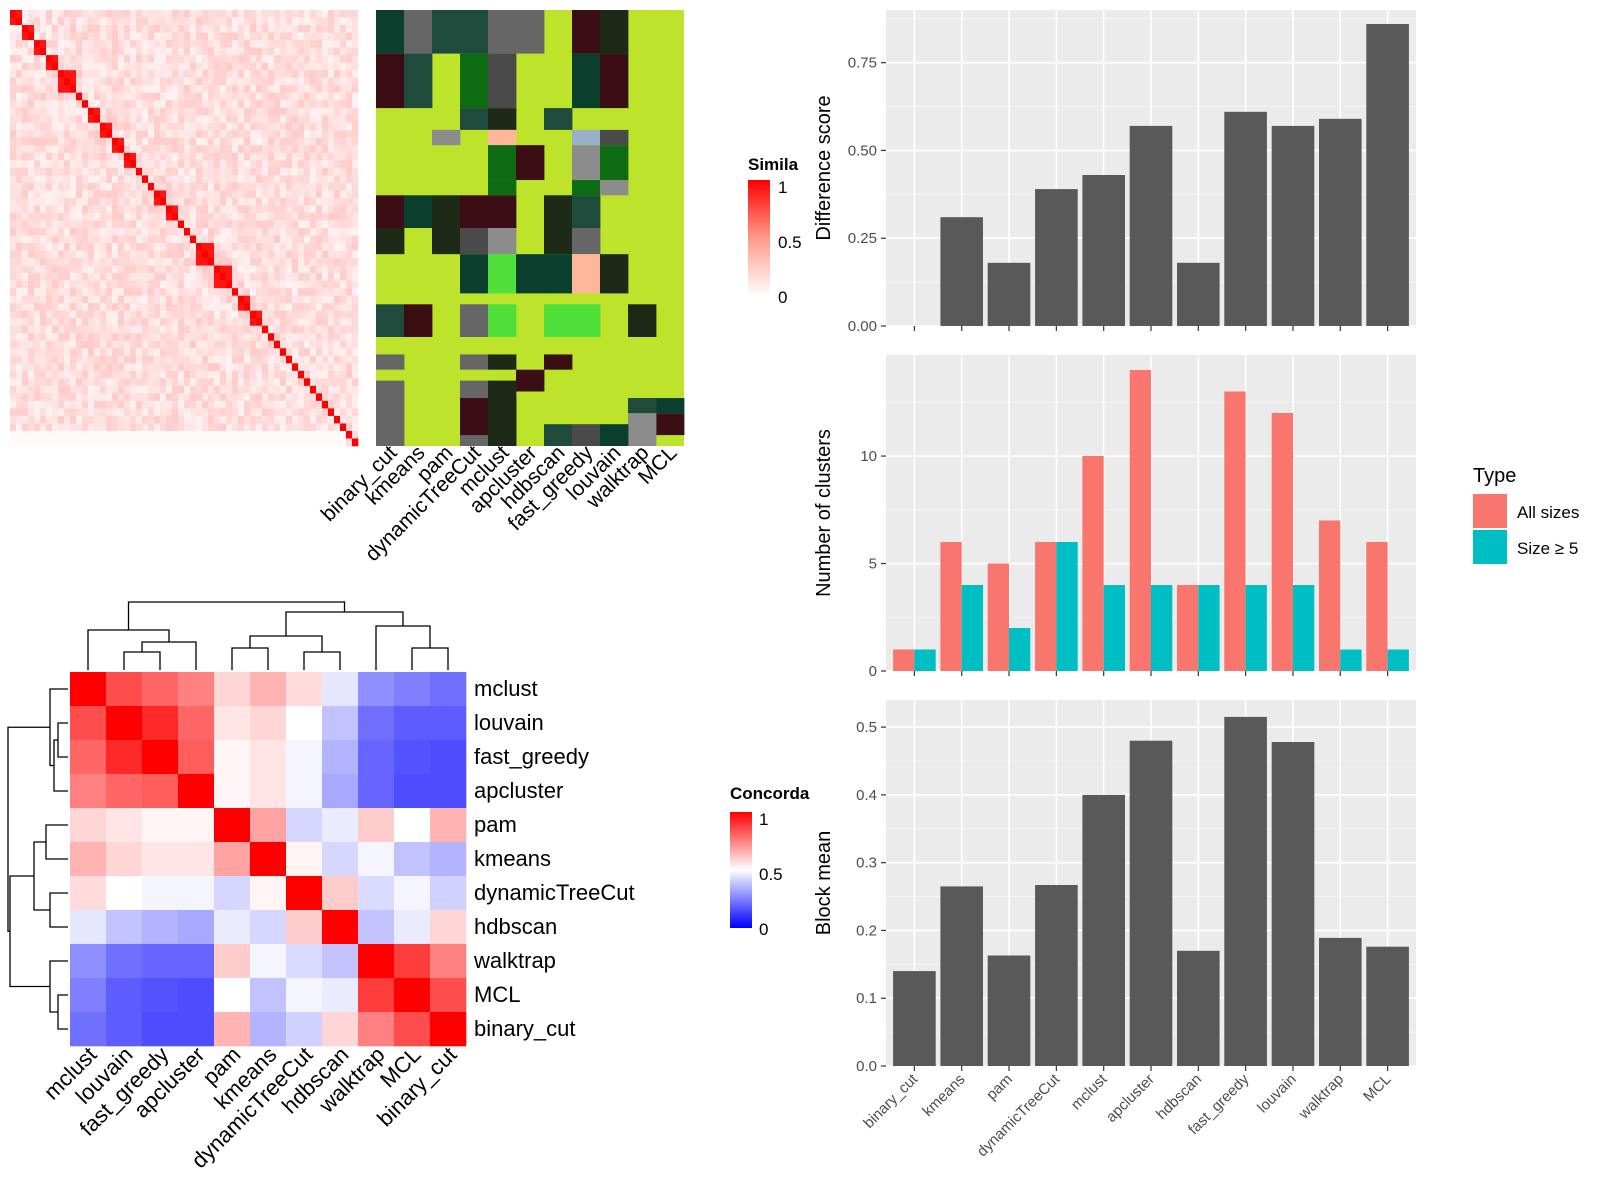  What do you see at coordinates (824, 513) in the screenshot?
I see `y-axis-title: Number of clusters` at bounding box center [824, 513].